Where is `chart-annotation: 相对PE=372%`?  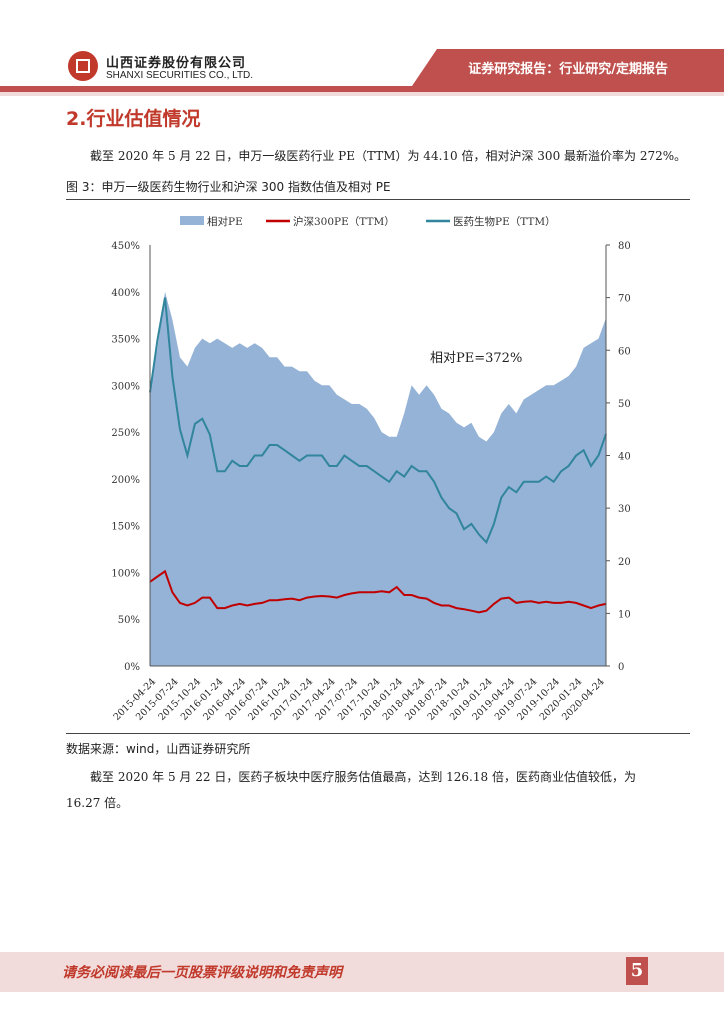 chart-annotation: 相对PE=372% is located at coordinates (476, 358).